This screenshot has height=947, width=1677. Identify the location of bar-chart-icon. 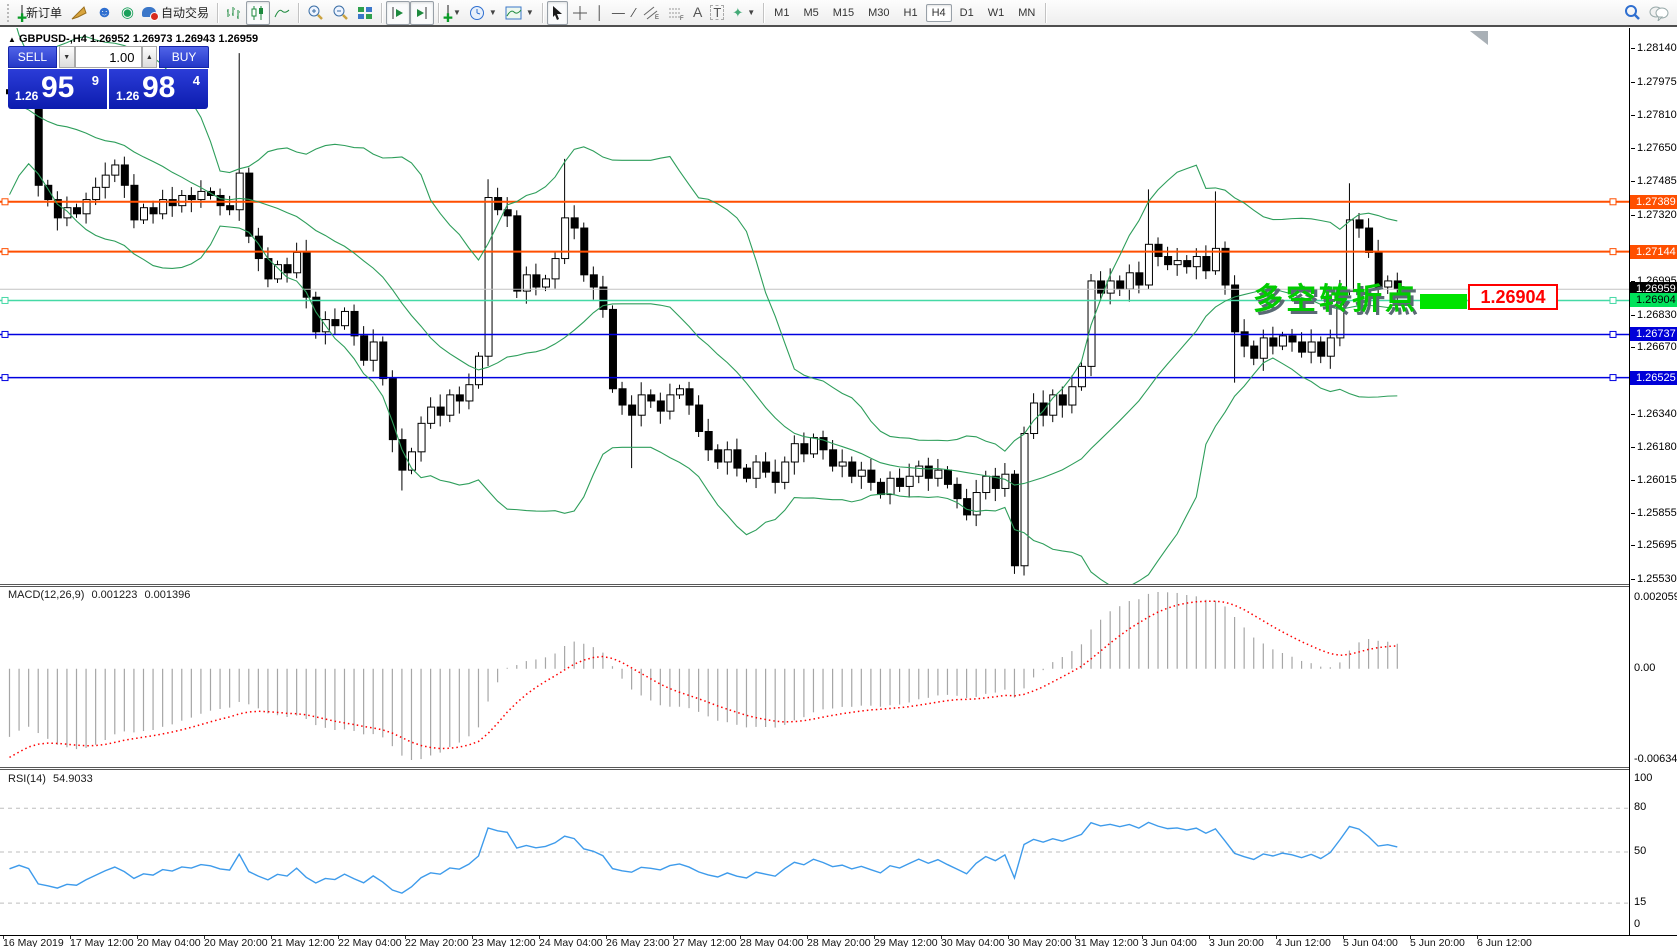
(233, 12).